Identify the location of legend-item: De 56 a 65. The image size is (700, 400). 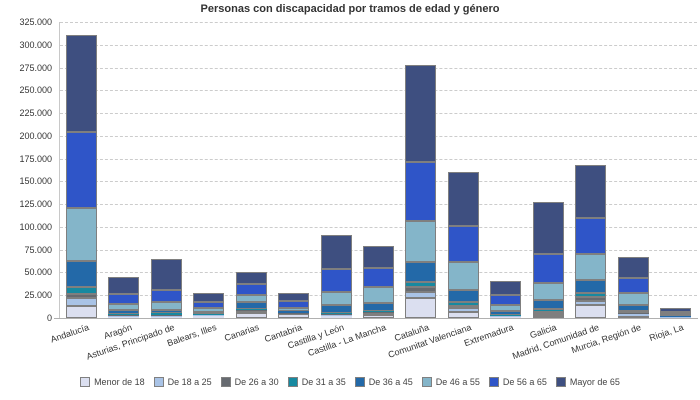
(517, 382).